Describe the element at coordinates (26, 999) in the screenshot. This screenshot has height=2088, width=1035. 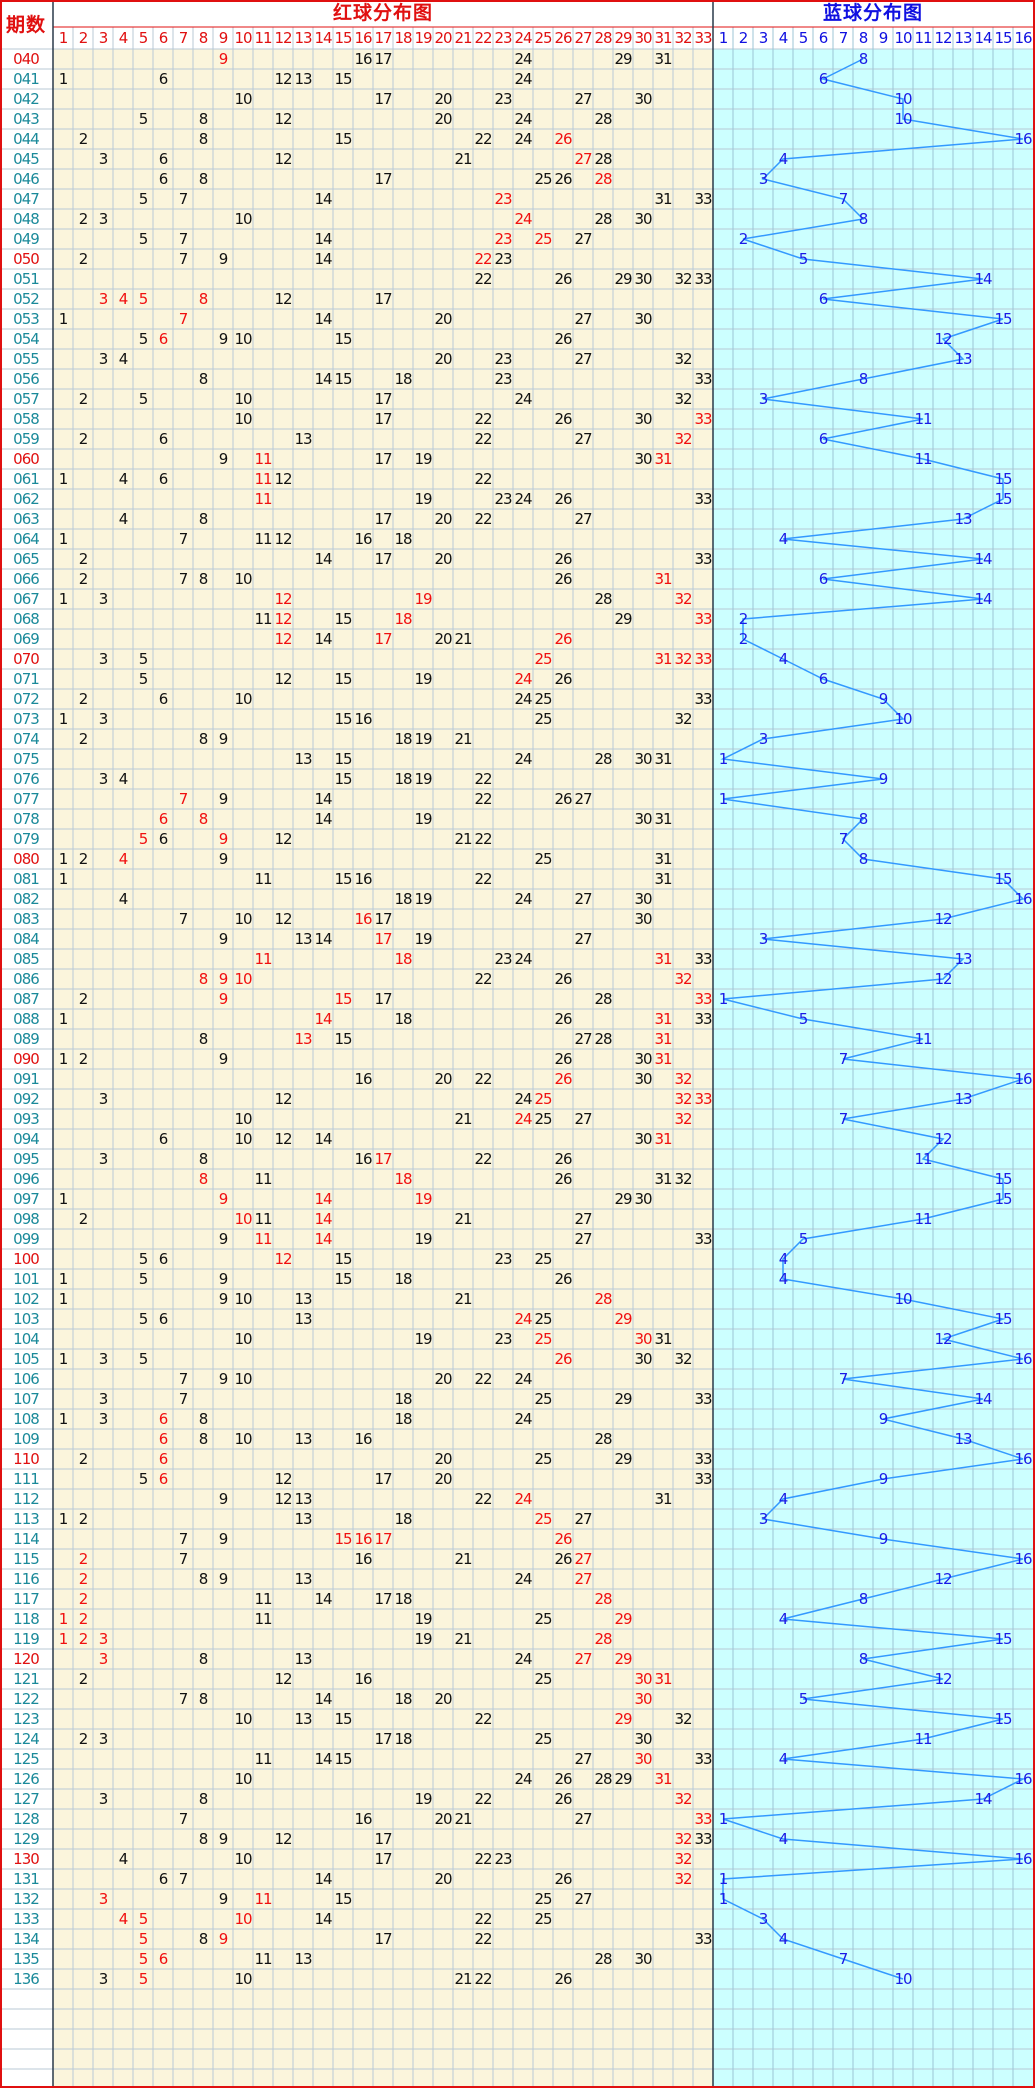
I see `period: 087` at that location.